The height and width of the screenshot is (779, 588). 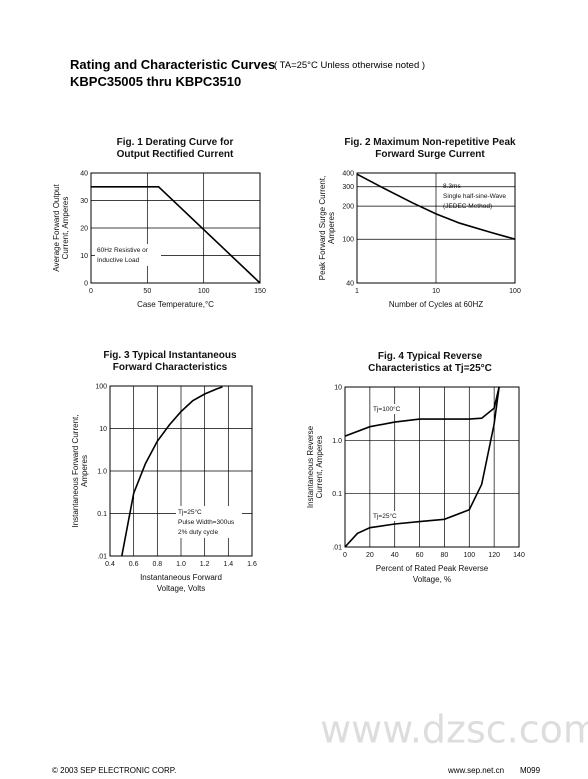 What do you see at coordinates (454, 730) in the screenshot?
I see `watermark: www.dzsc.com` at bounding box center [454, 730].